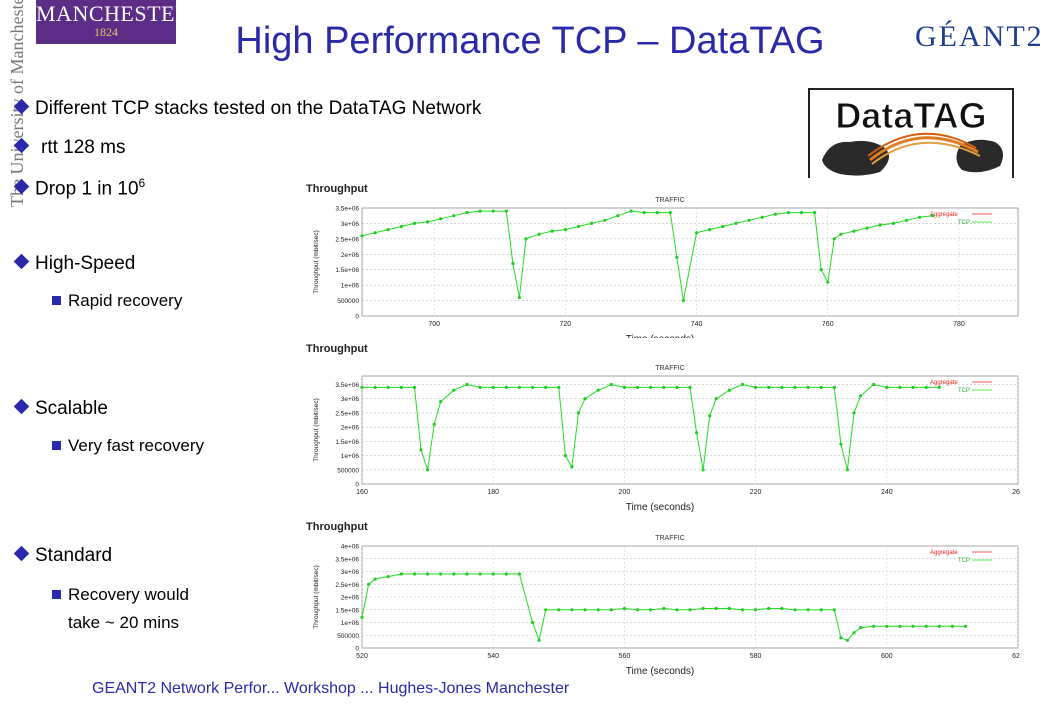 The width and height of the screenshot is (1040, 720). I want to click on university-logo: MANCHESTER 1824, so click(113, 22).